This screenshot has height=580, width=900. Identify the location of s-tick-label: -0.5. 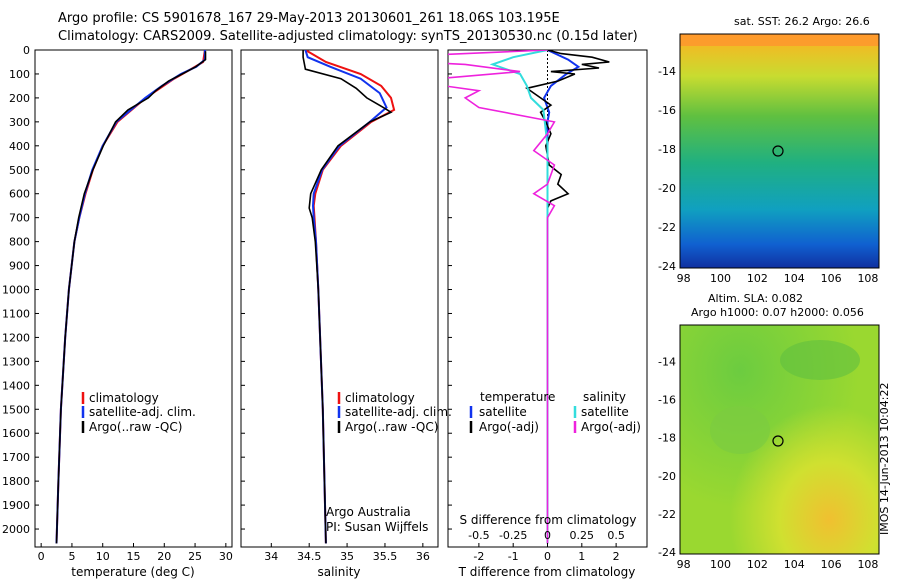
(478, 535).